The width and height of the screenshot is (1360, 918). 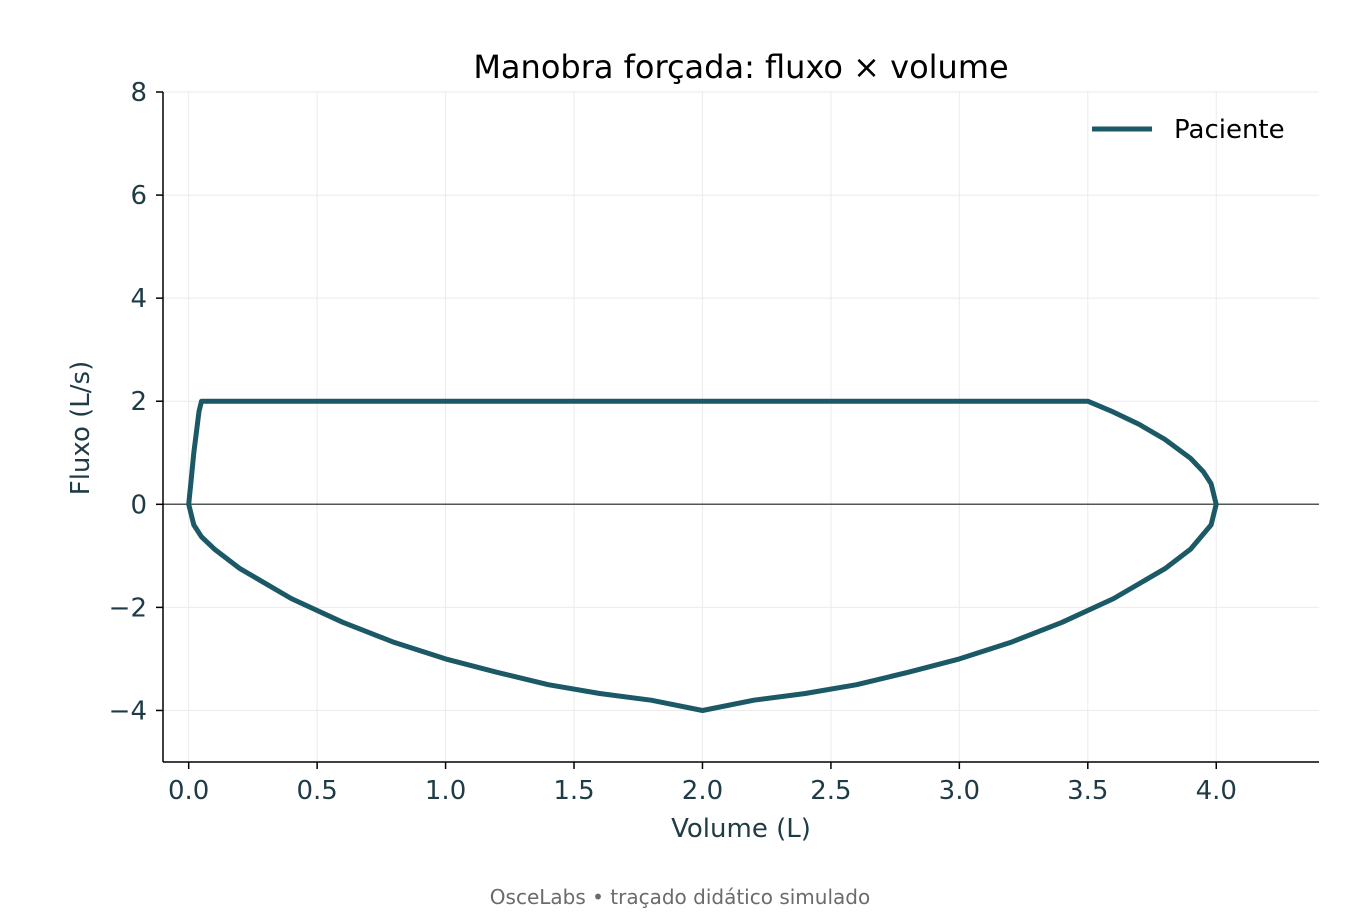 I want to click on x-tick-label: 3.5, so click(x=1087, y=791).